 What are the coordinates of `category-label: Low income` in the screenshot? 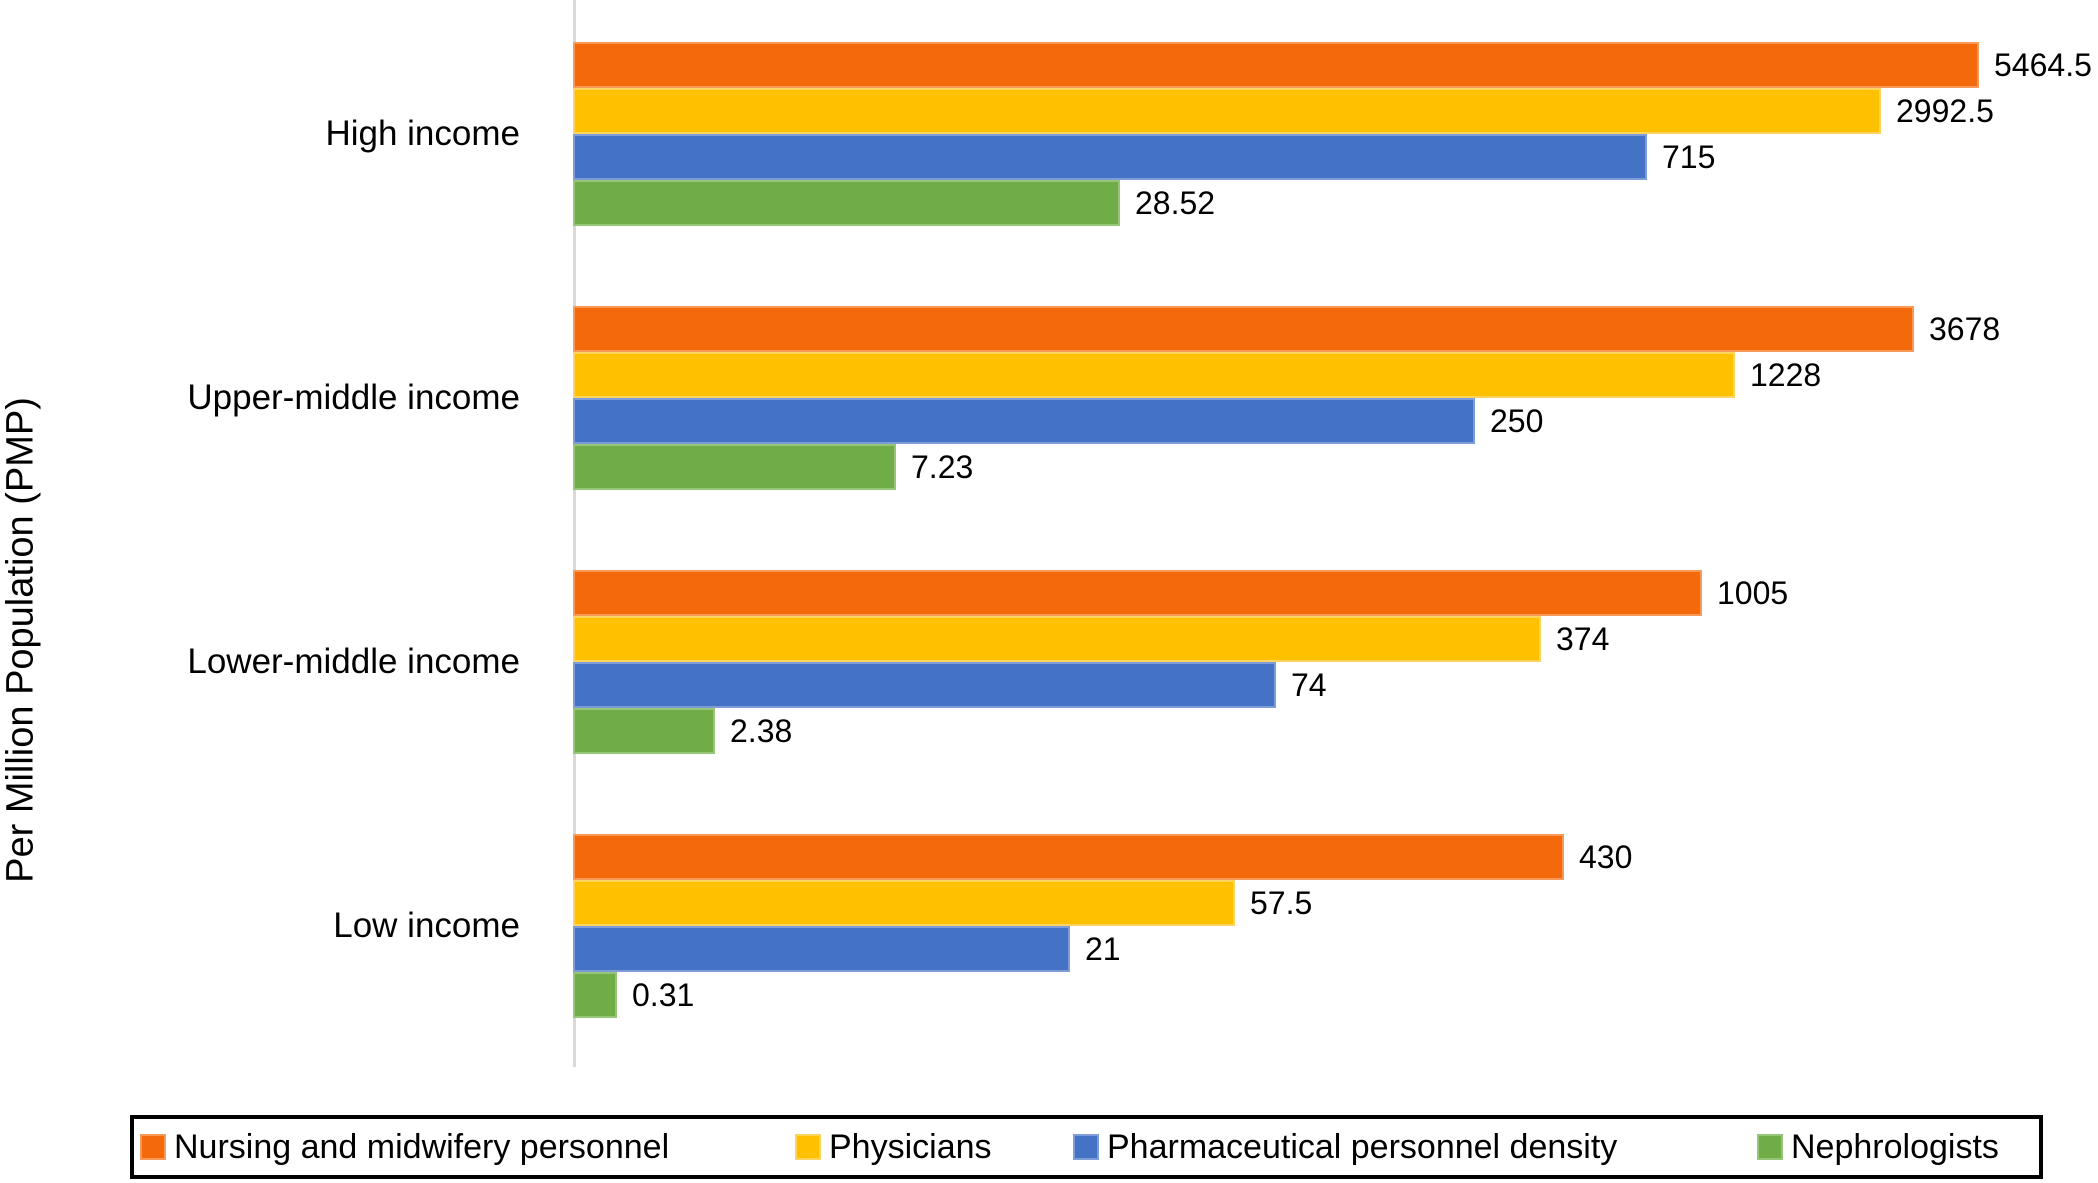 It's located at (426, 925).